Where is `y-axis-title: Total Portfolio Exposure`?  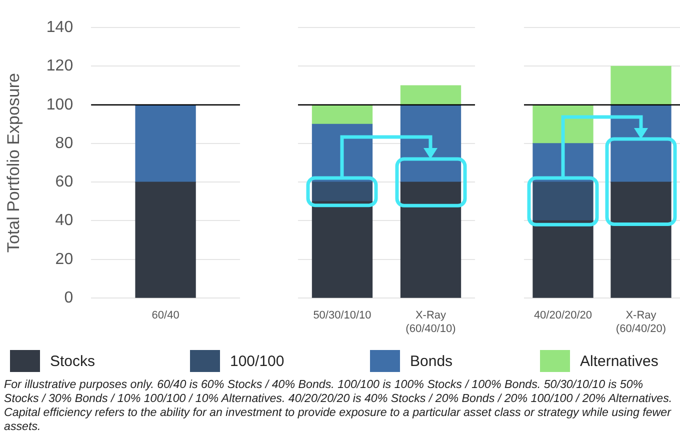
y-axis-title: Total Portfolio Exposure is located at coordinates (13, 163).